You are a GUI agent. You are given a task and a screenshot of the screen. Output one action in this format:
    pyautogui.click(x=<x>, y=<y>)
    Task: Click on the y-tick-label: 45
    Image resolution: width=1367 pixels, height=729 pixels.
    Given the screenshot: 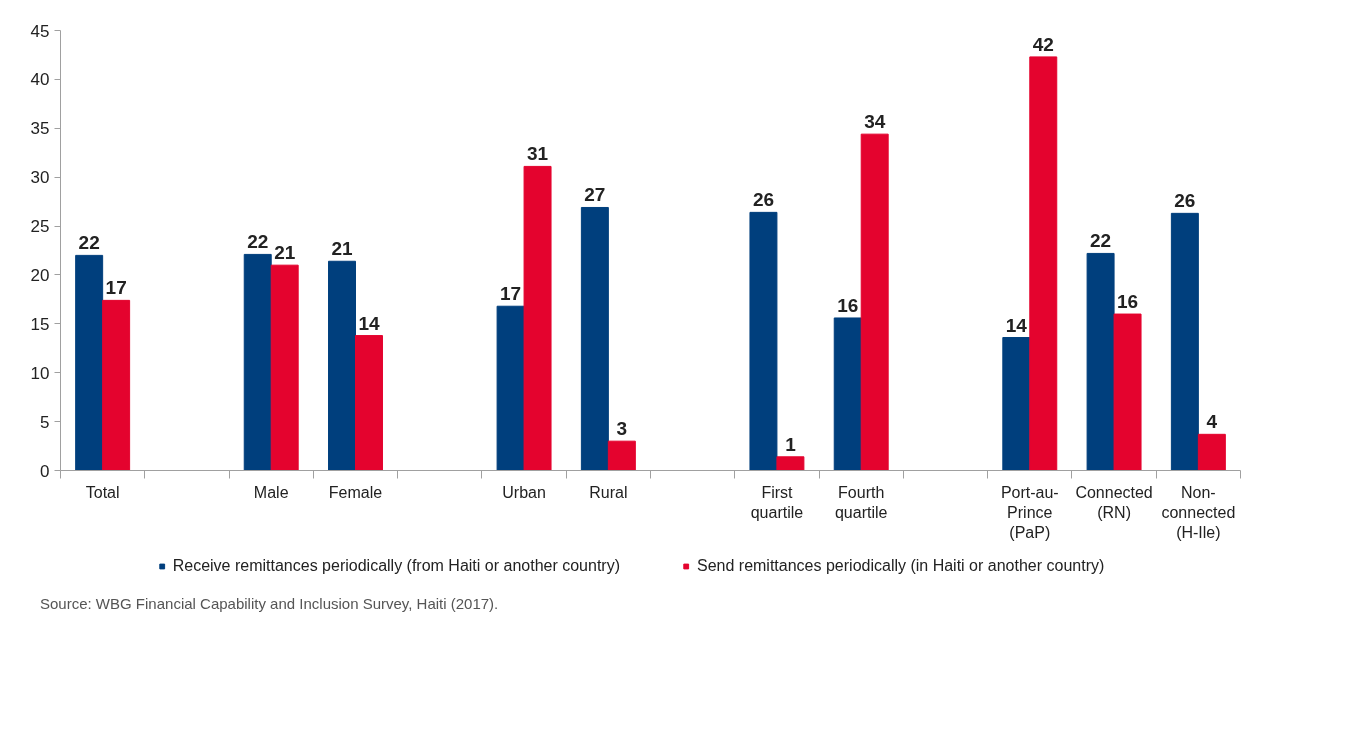 What is the action you would take?
    pyautogui.click(x=40, y=31)
    